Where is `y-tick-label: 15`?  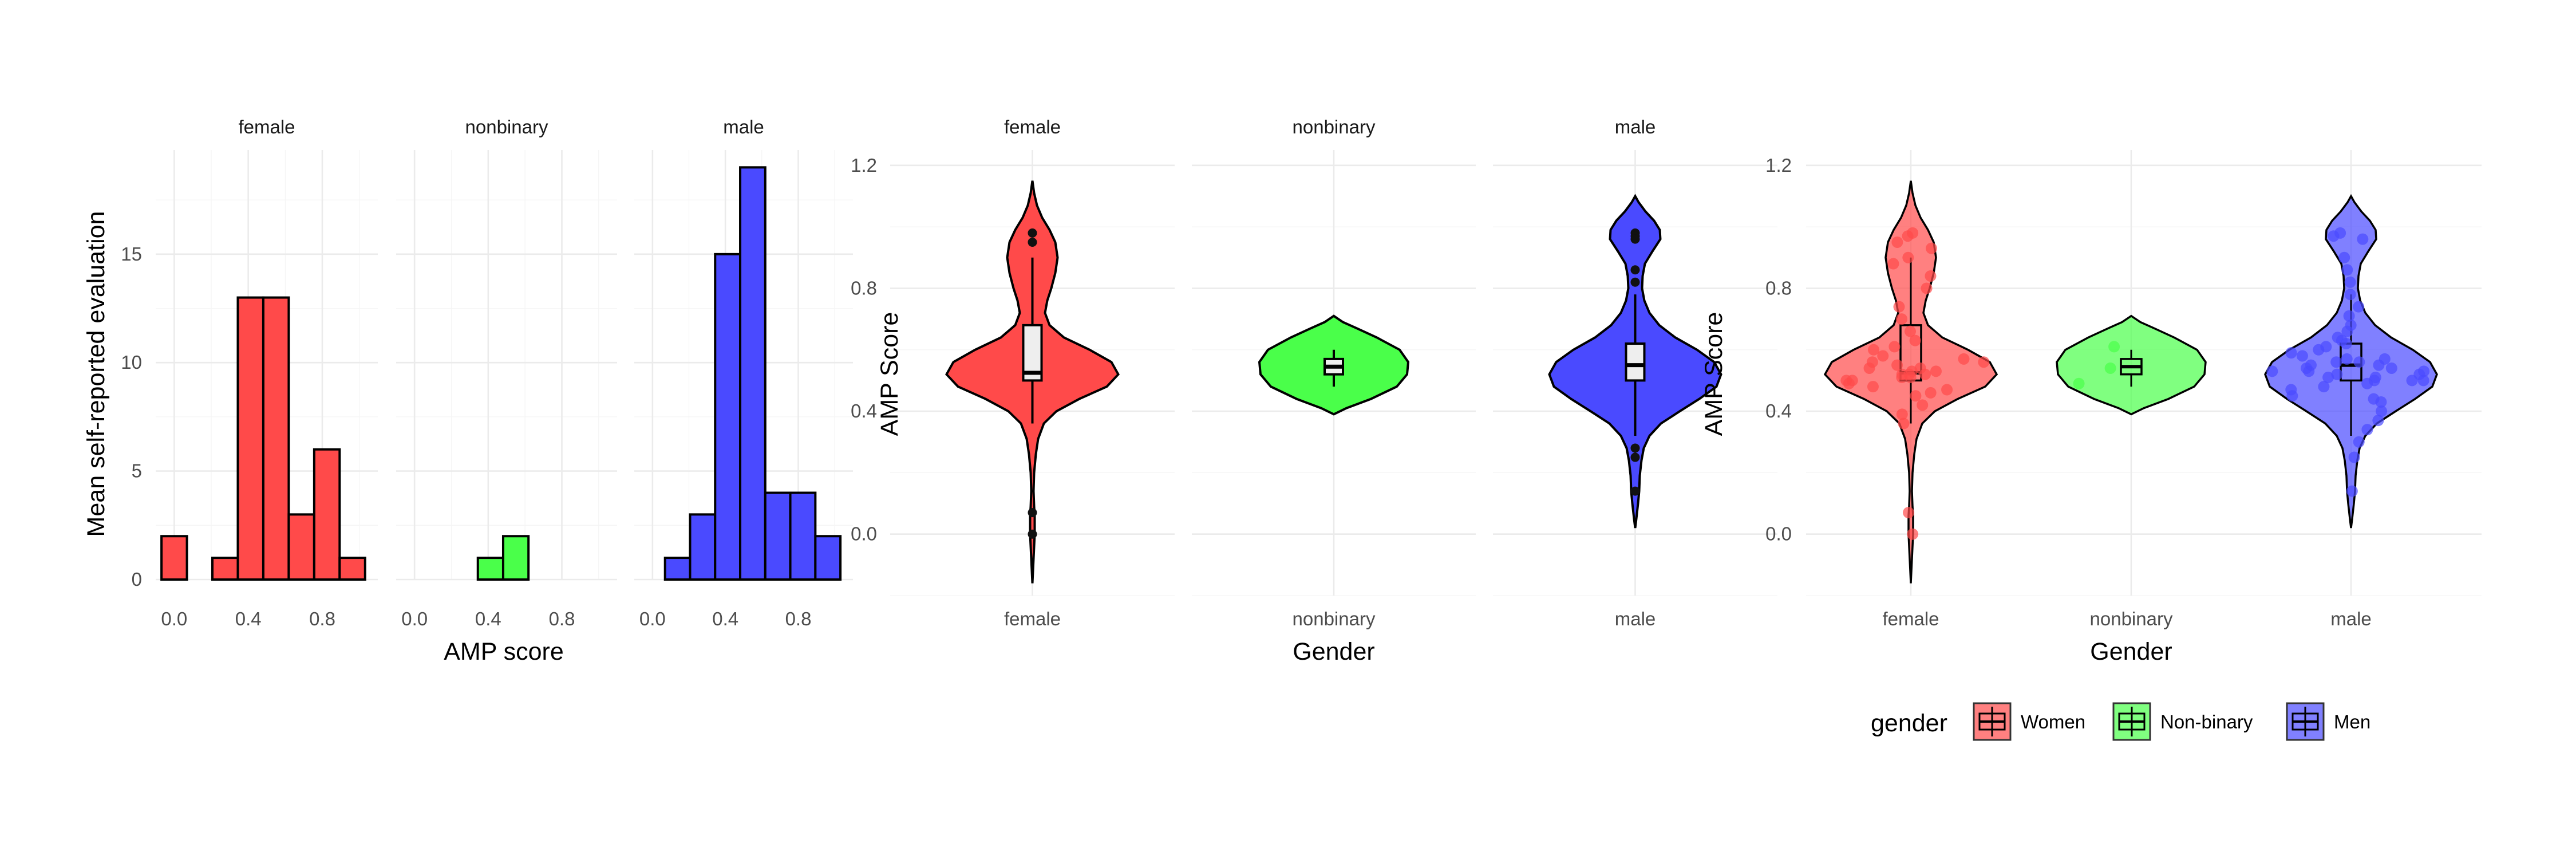 y-tick-label: 15 is located at coordinates (131, 254).